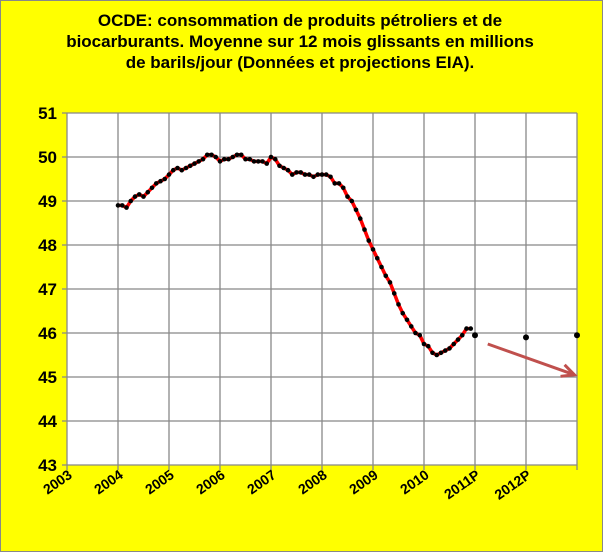  I want to click on x-tick-label: 2009, so click(363, 481).